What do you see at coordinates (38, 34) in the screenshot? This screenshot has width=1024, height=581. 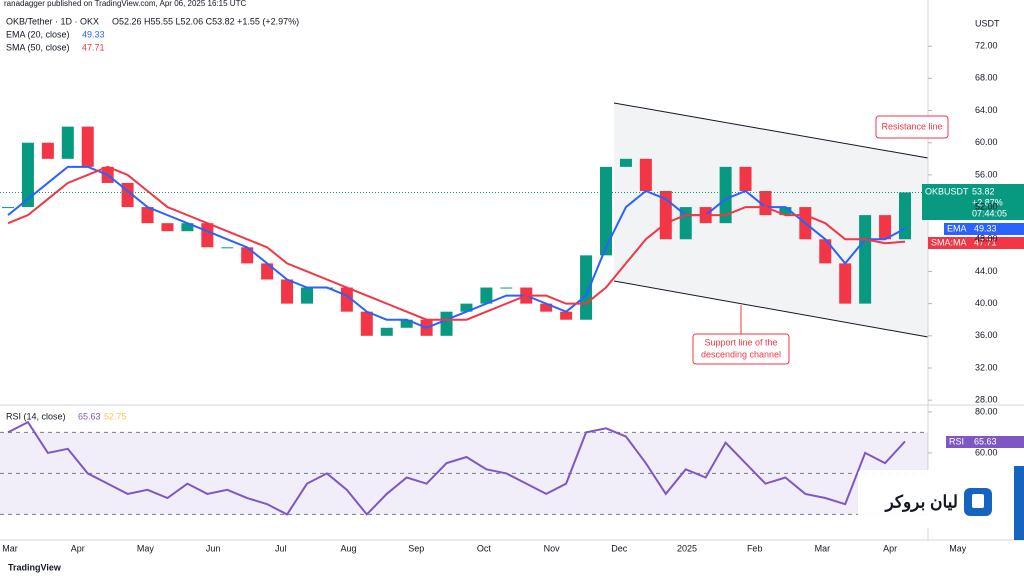 I see `ema-label: EMA (20, close)` at bounding box center [38, 34].